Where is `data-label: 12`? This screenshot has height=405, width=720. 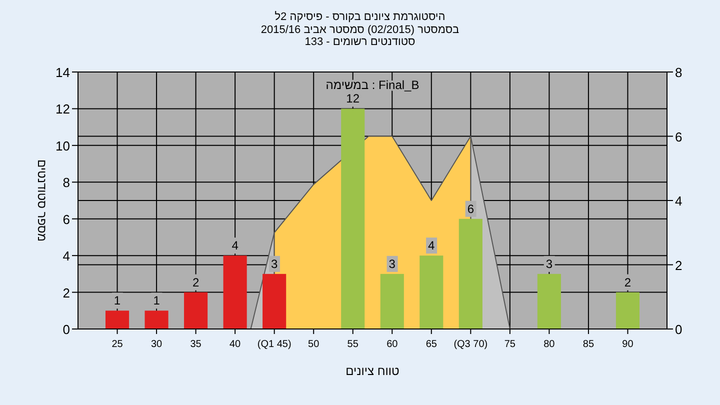 data-label: 12 is located at coordinates (353, 99).